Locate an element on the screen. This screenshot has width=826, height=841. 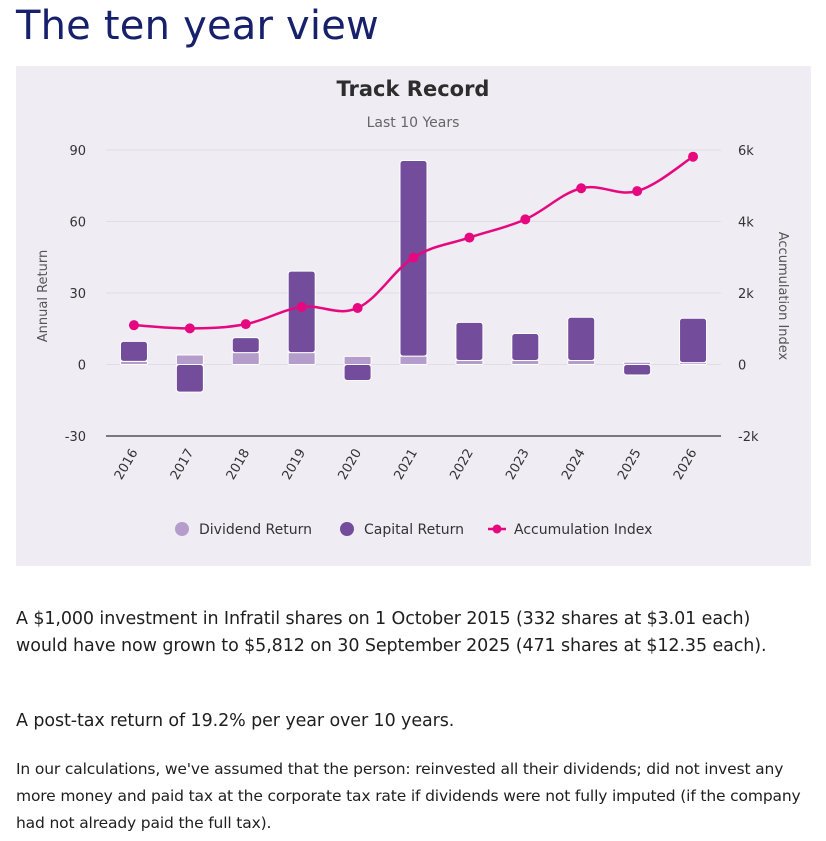
legend-label: Dividend Return is located at coordinates (255, 530).